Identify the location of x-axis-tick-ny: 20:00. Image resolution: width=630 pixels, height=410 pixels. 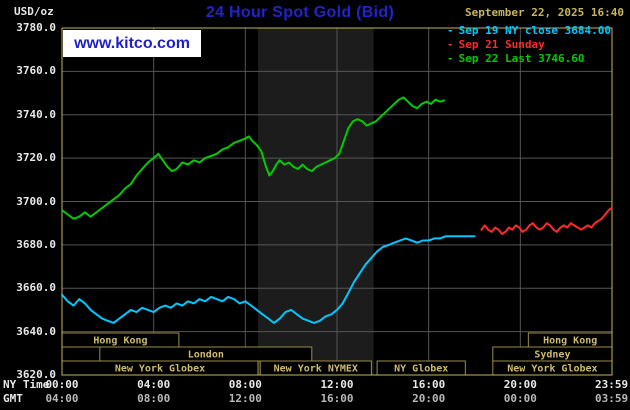
(520, 384).